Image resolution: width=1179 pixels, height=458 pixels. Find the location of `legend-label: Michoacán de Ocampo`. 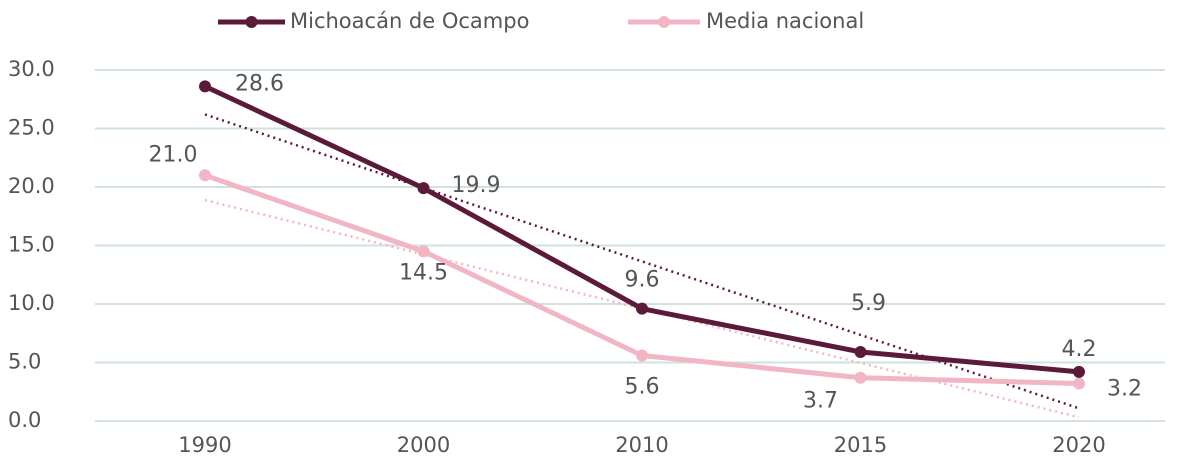

legend-label: Michoacán de Ocampo is located at coordinates (409, 21).